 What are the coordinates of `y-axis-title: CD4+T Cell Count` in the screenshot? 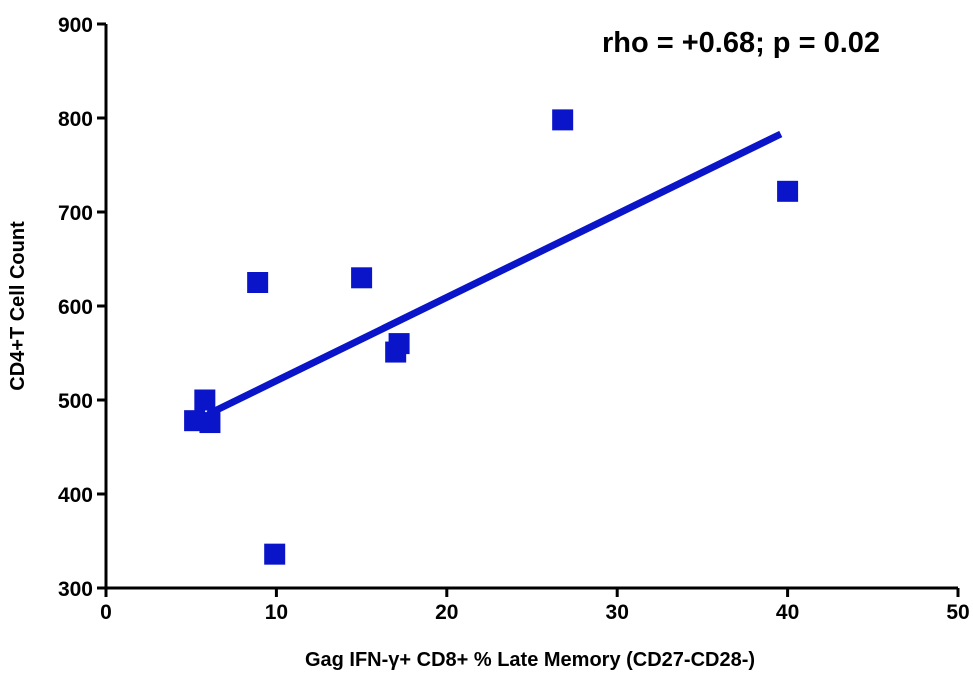 It's located at (18, 306).